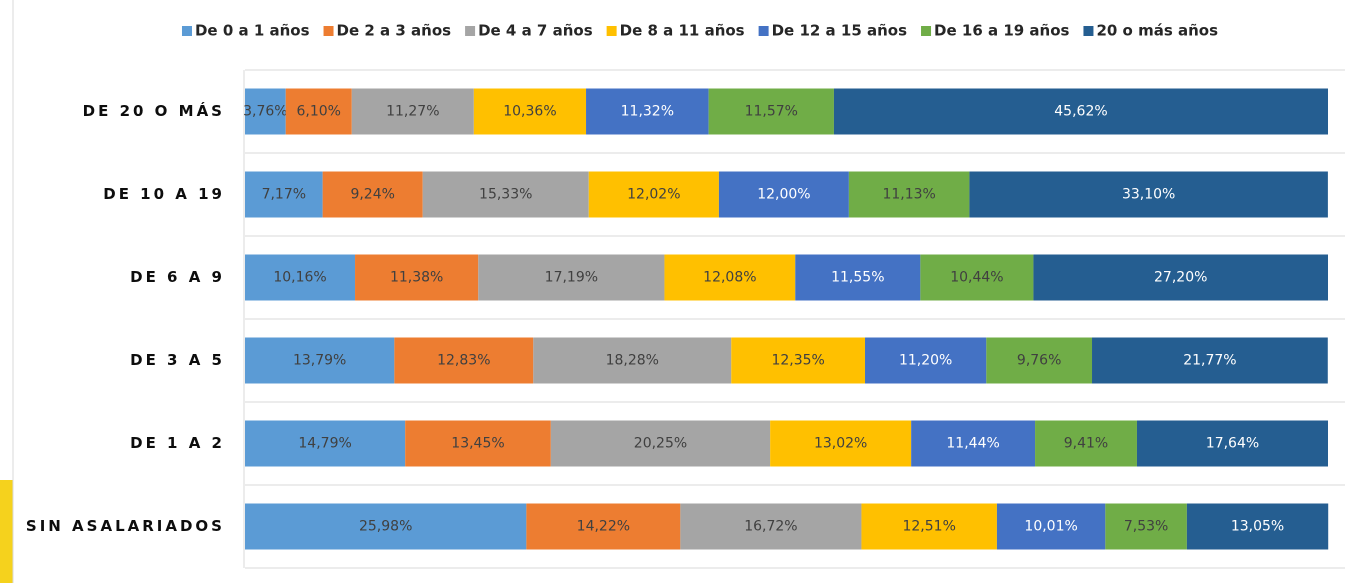 Image resolution: width=1352 pixels, height=583 pixels. I want to click on data-label: 10,16%, so click(299, 278).